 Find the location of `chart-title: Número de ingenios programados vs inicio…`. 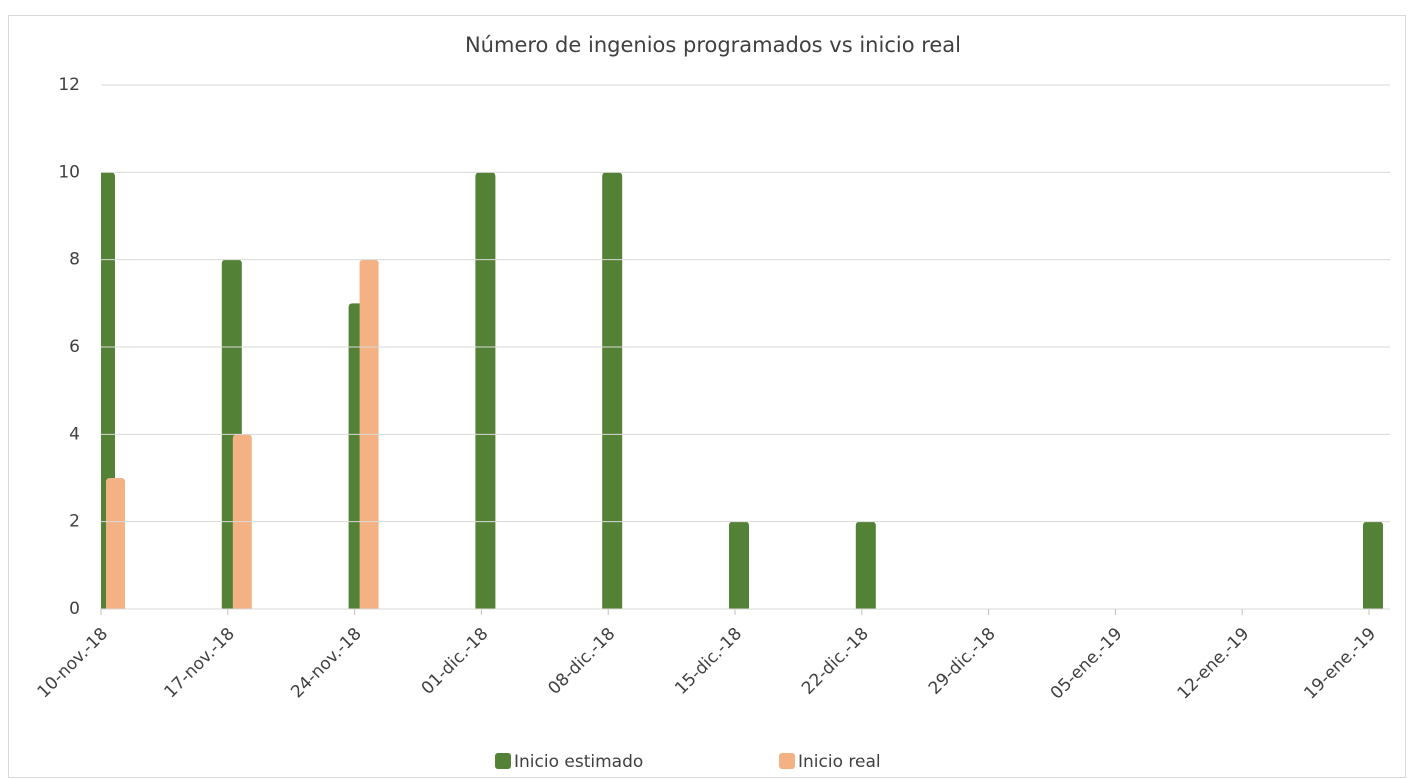

chart-title: Número de ingenios programados vs inicio… is located at coordinates (713, 45).